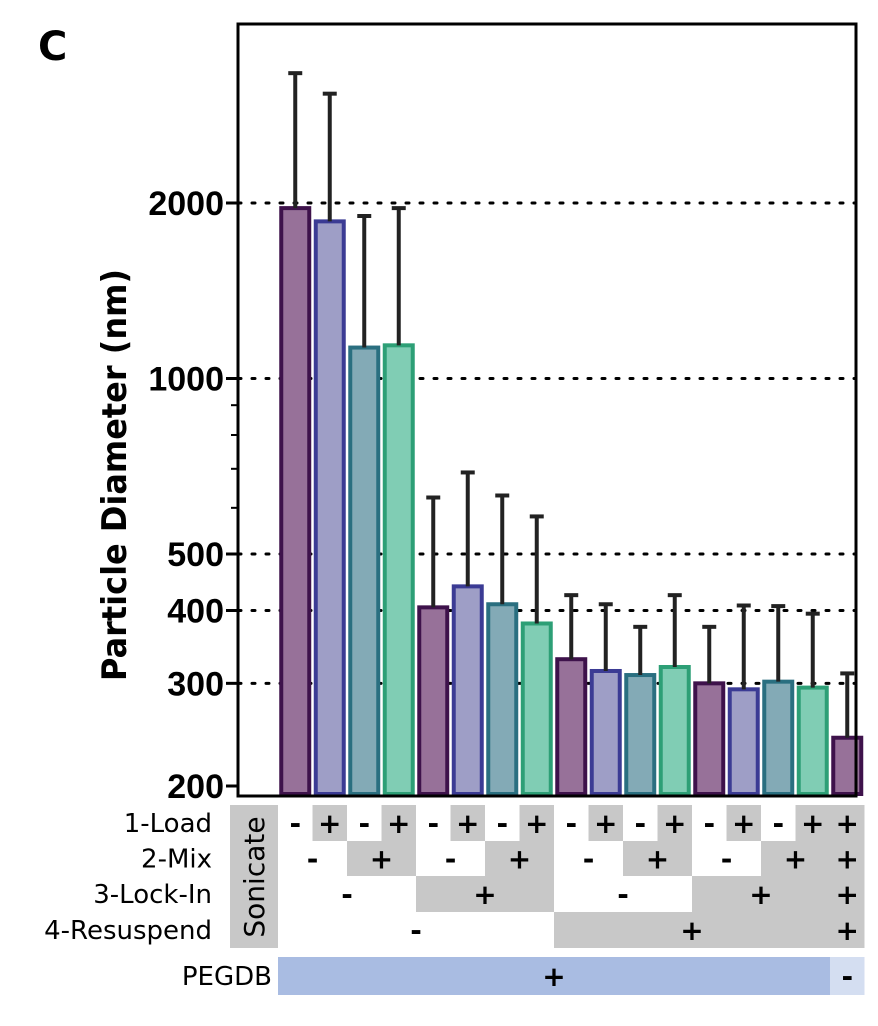 The width and height of the screenshot is (878, 1026). What do you see at coordinates (186, 495) in the screenshot?
I see `y-tick-labels: 200 300 400 500 1000 2000` at bounding box center [186, 495].